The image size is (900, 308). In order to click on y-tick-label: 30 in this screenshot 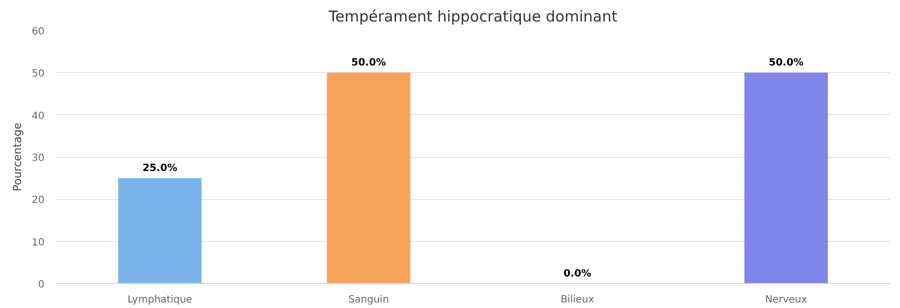, I will do `click(38, 158)`.